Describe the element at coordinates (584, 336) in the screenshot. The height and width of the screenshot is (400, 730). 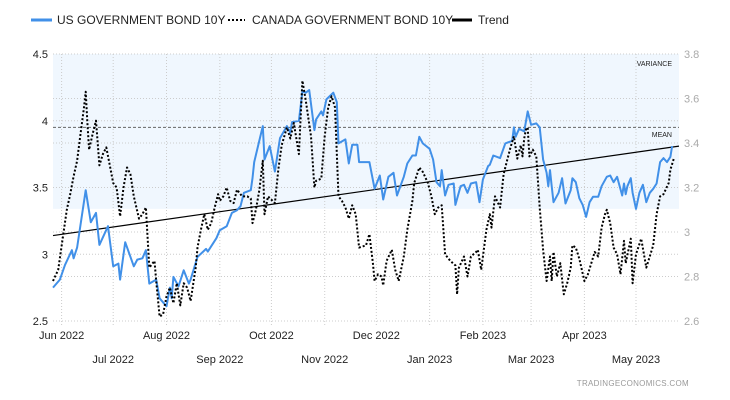
I see `x-axis-tick: Apr 2023` at that location.